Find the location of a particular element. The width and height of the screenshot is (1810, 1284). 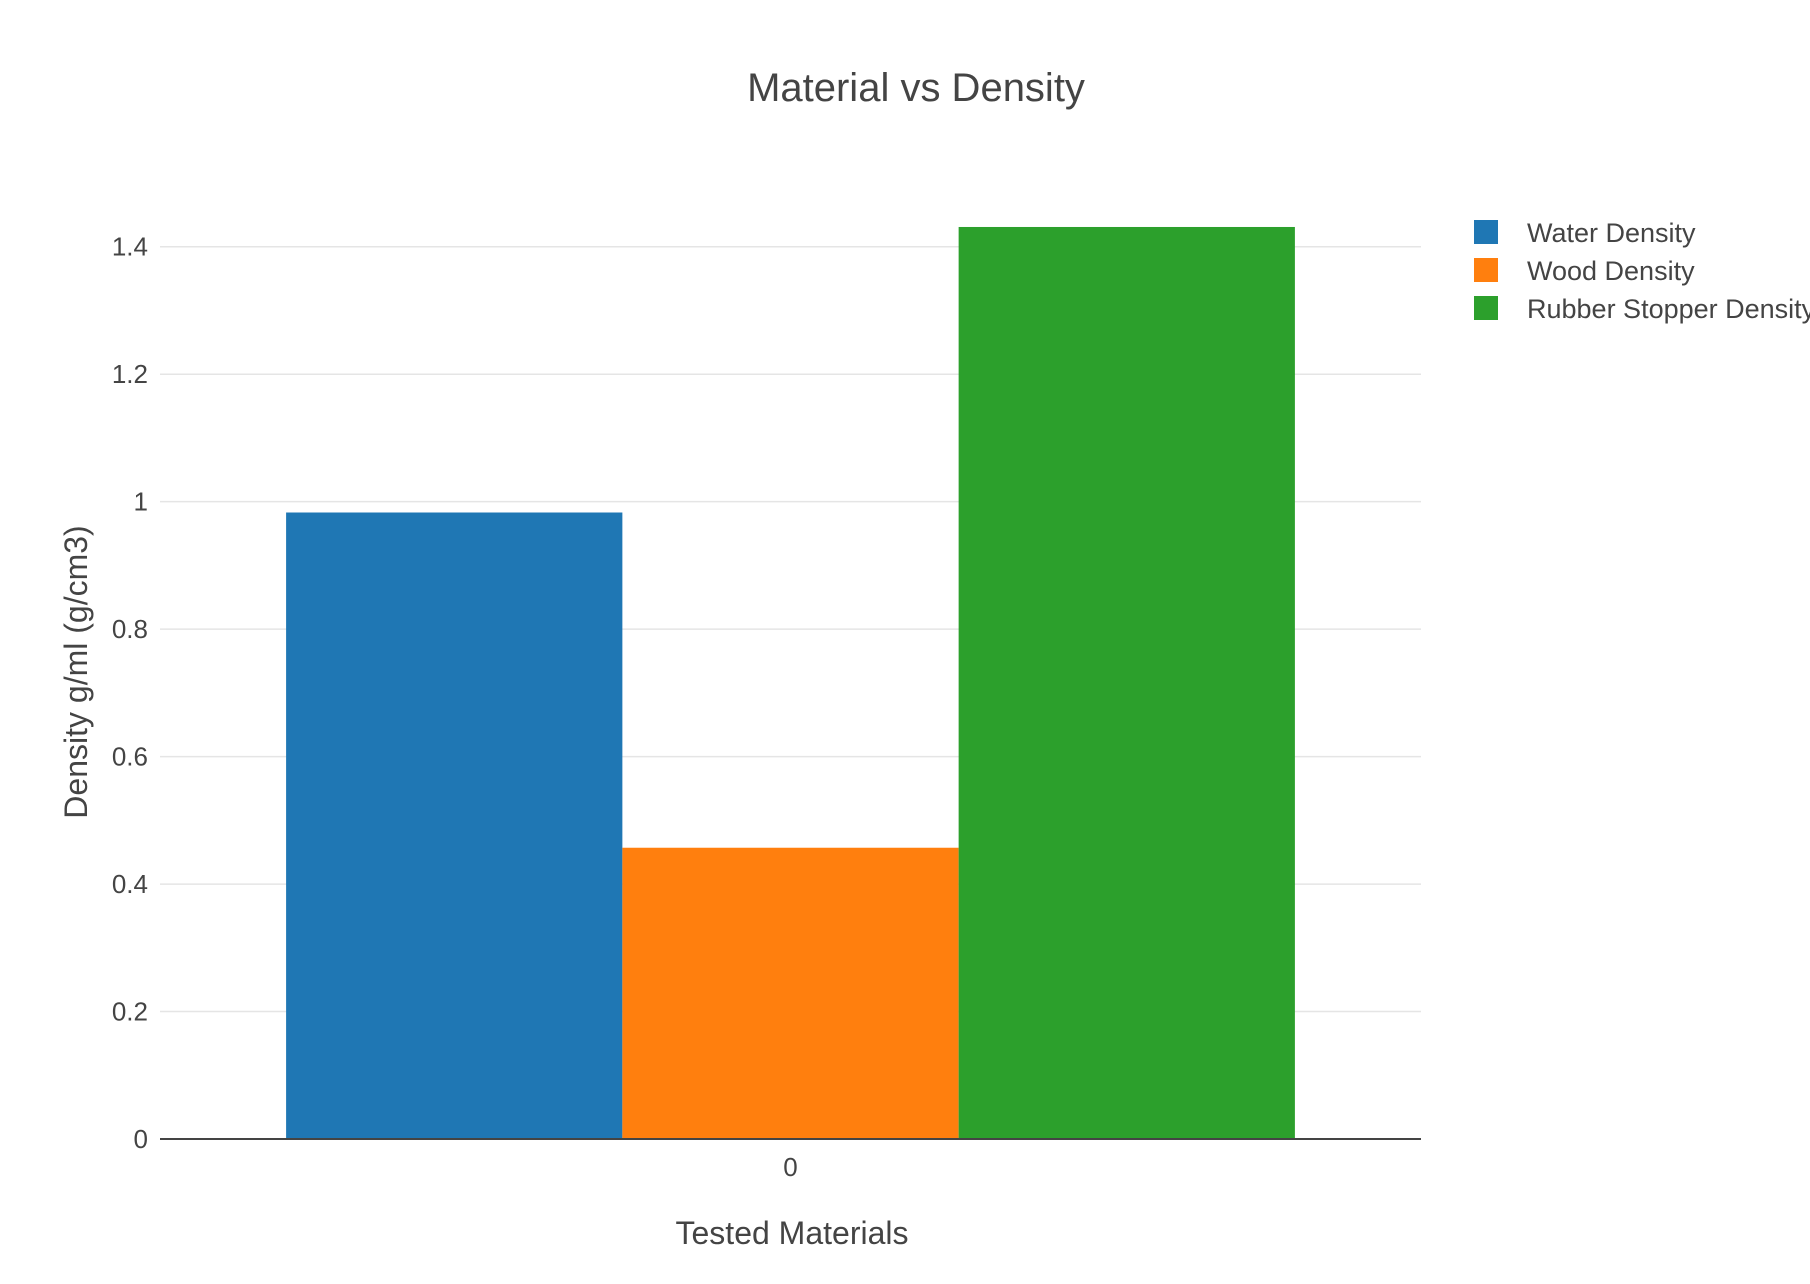

y-tick-label: 0.4 is located at coordinates (130, 884).